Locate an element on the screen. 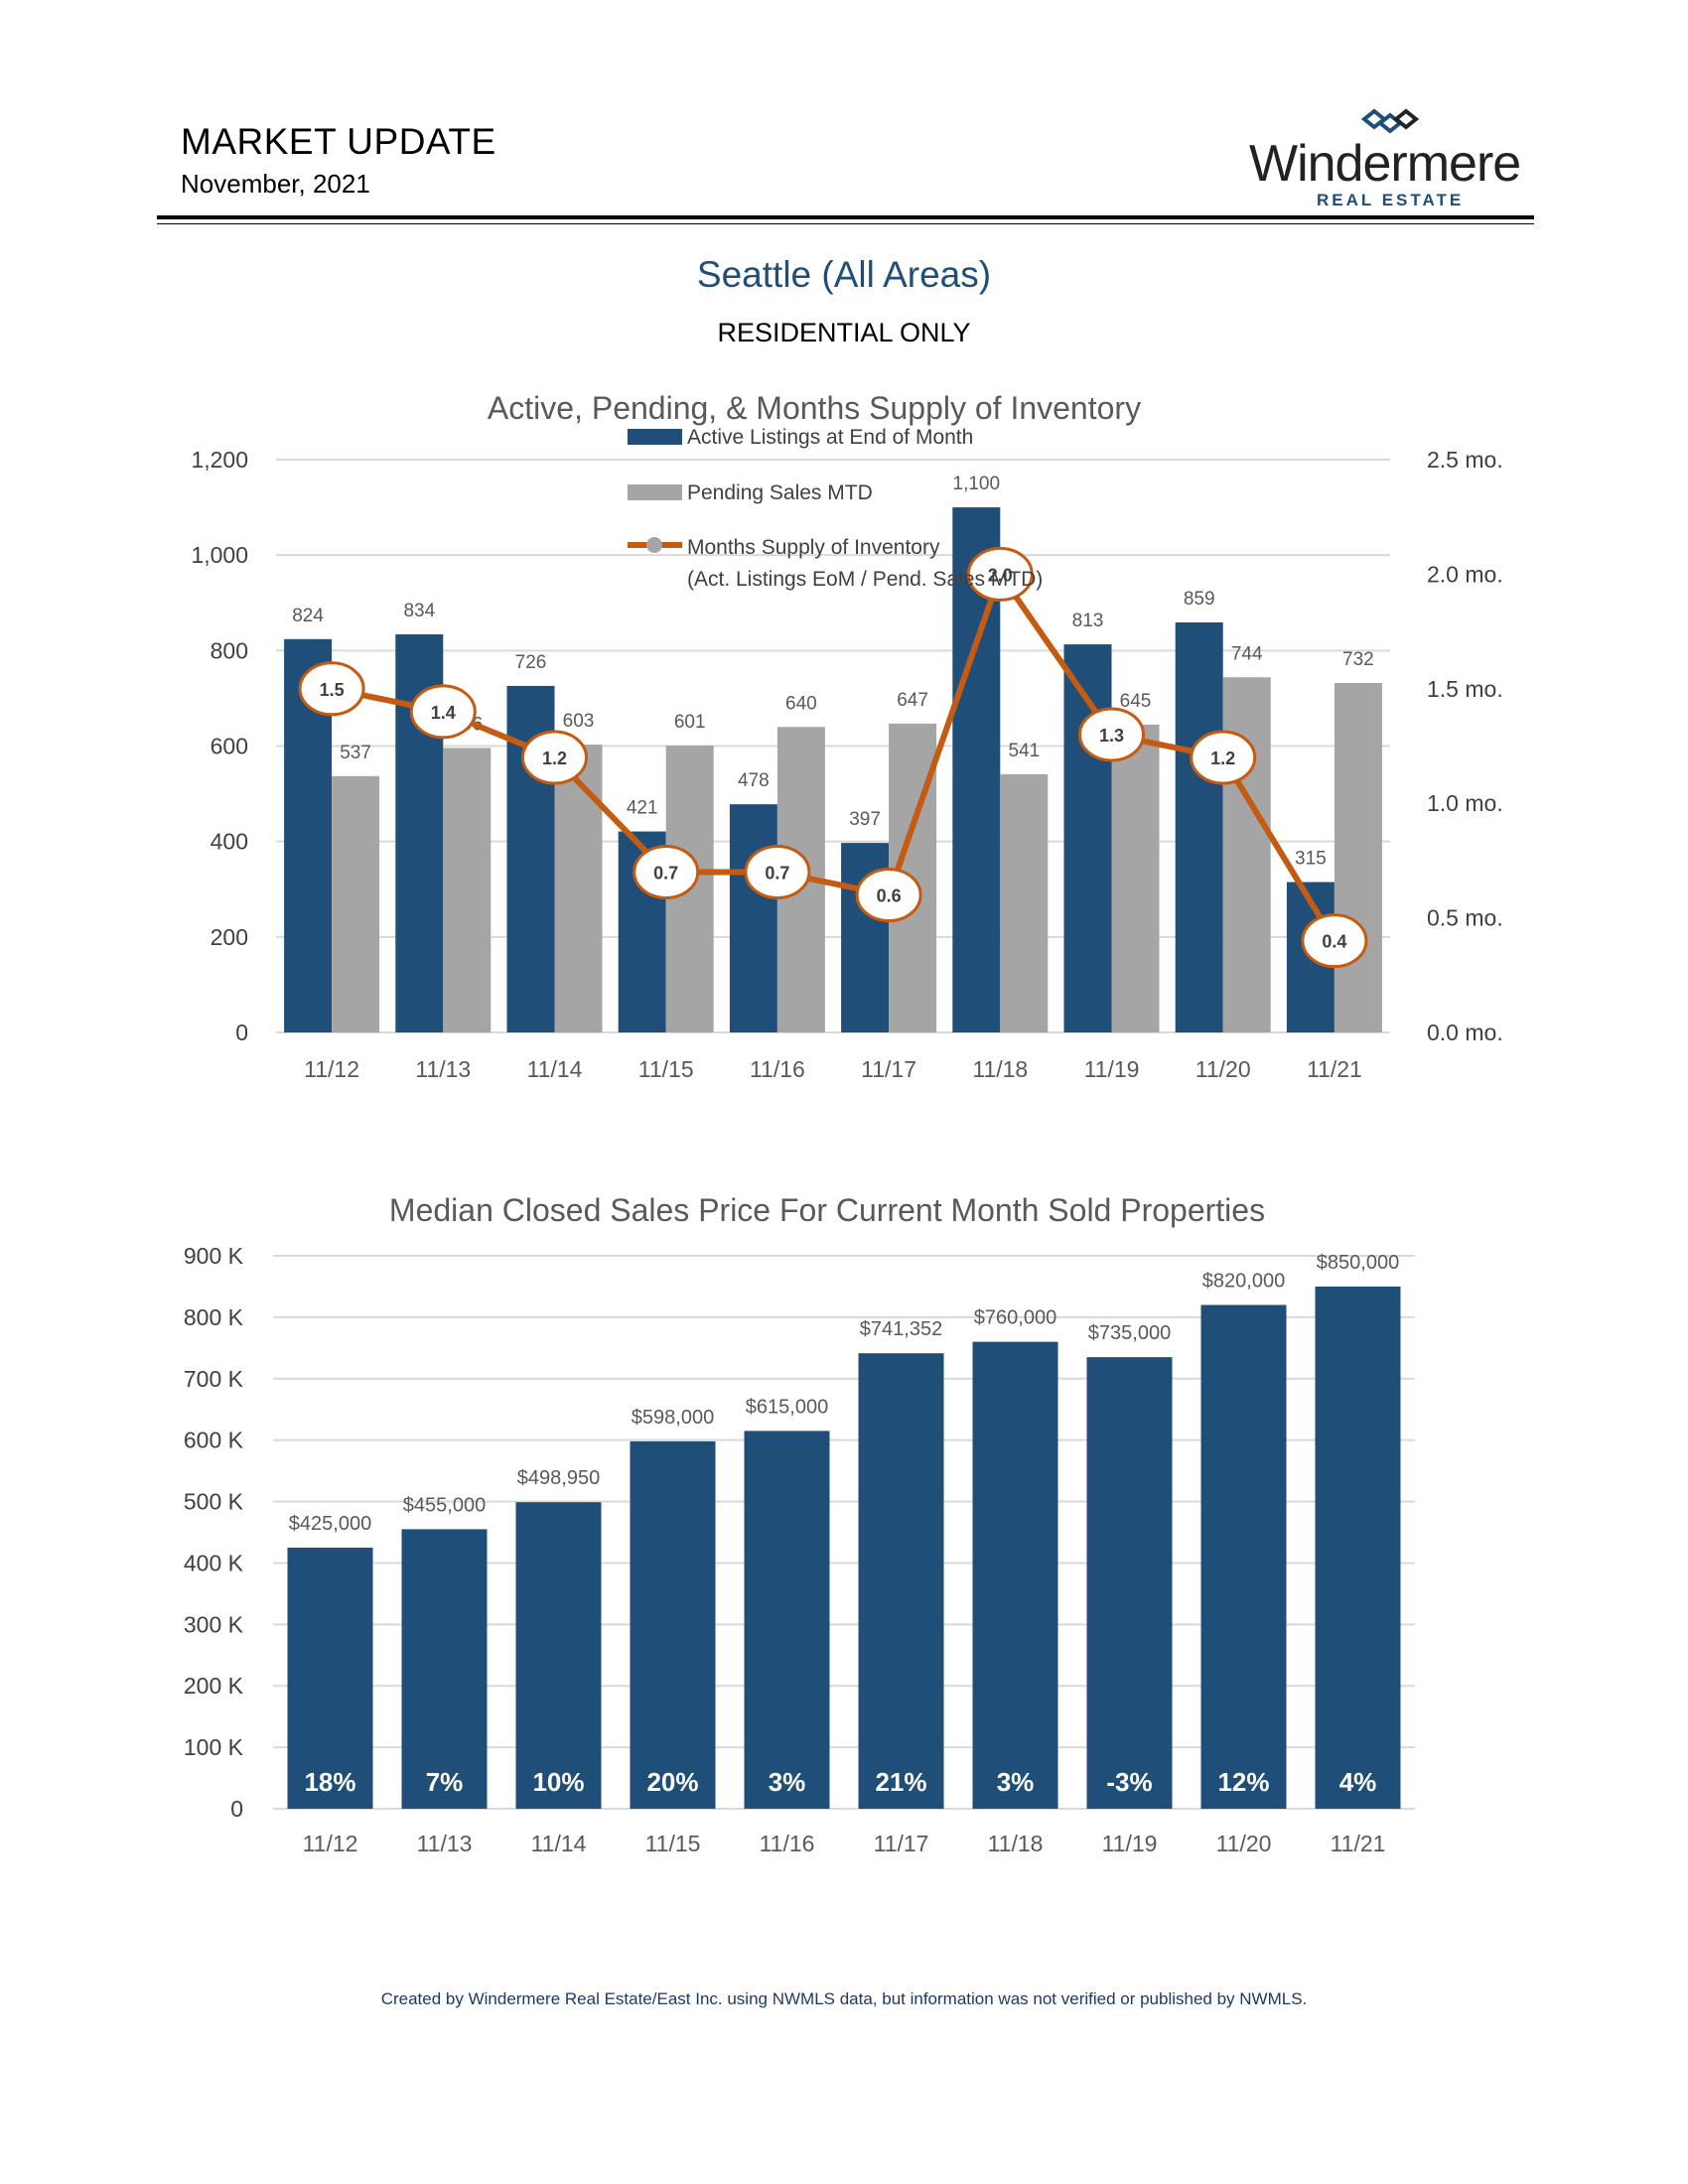  months-supply-data-label: 1.2 is located at coordinates (1222, 758).